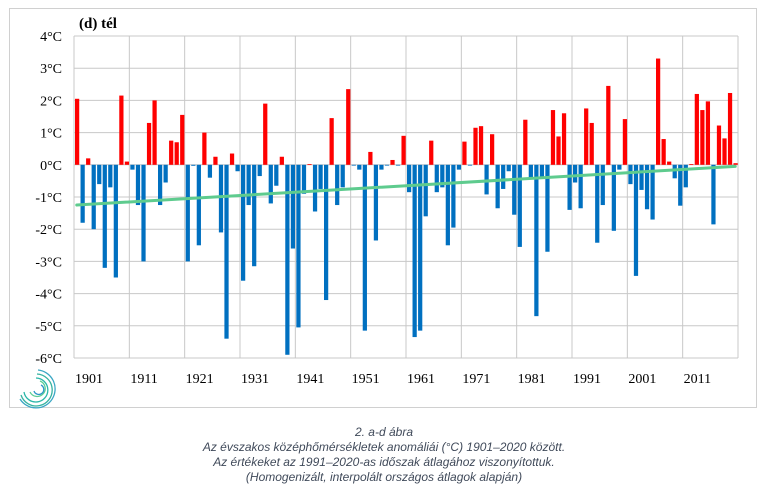 The width and height of the screenshot is (768, 492). I want to click on bar-1967, so click(442, 176).